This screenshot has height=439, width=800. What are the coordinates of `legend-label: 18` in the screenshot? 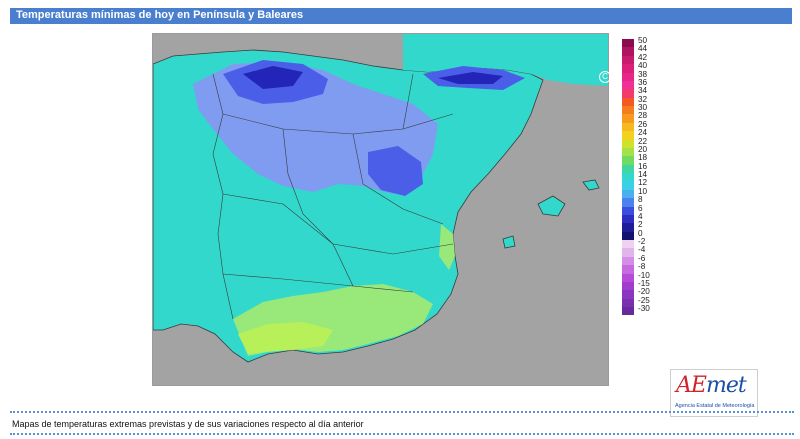 It's located at (643, 158).